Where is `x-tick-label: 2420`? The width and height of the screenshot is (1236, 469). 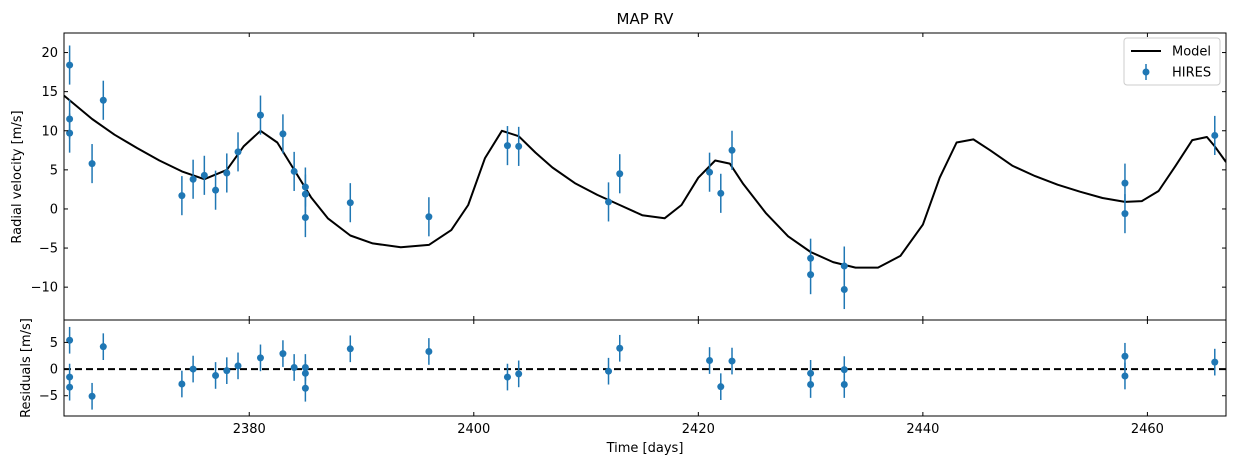 x-tick-label: 2420 is located at coordinates (698, 429).